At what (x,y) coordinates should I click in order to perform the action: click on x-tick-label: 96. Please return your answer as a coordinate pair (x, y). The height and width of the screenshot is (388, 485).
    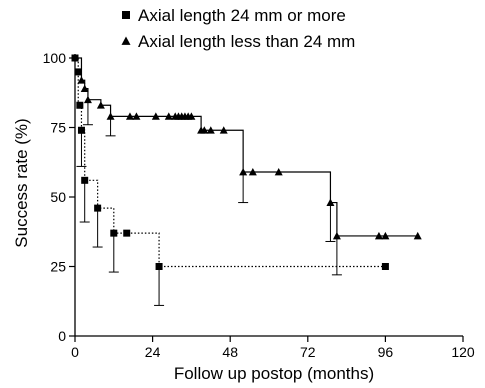
    Looking at the image, I should click on (386, 352).